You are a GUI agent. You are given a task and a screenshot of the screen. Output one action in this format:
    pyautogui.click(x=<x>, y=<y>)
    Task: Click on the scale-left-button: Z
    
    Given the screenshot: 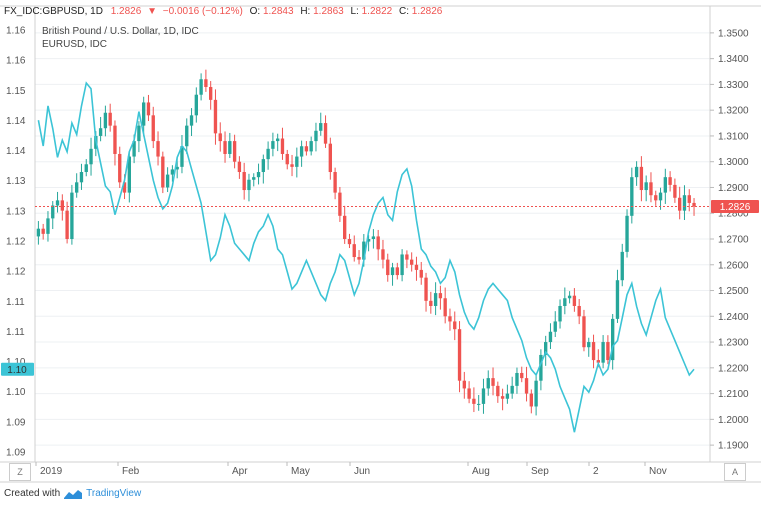 What is the action you would take?
    pyautogui.click(x=20, y=472)
    